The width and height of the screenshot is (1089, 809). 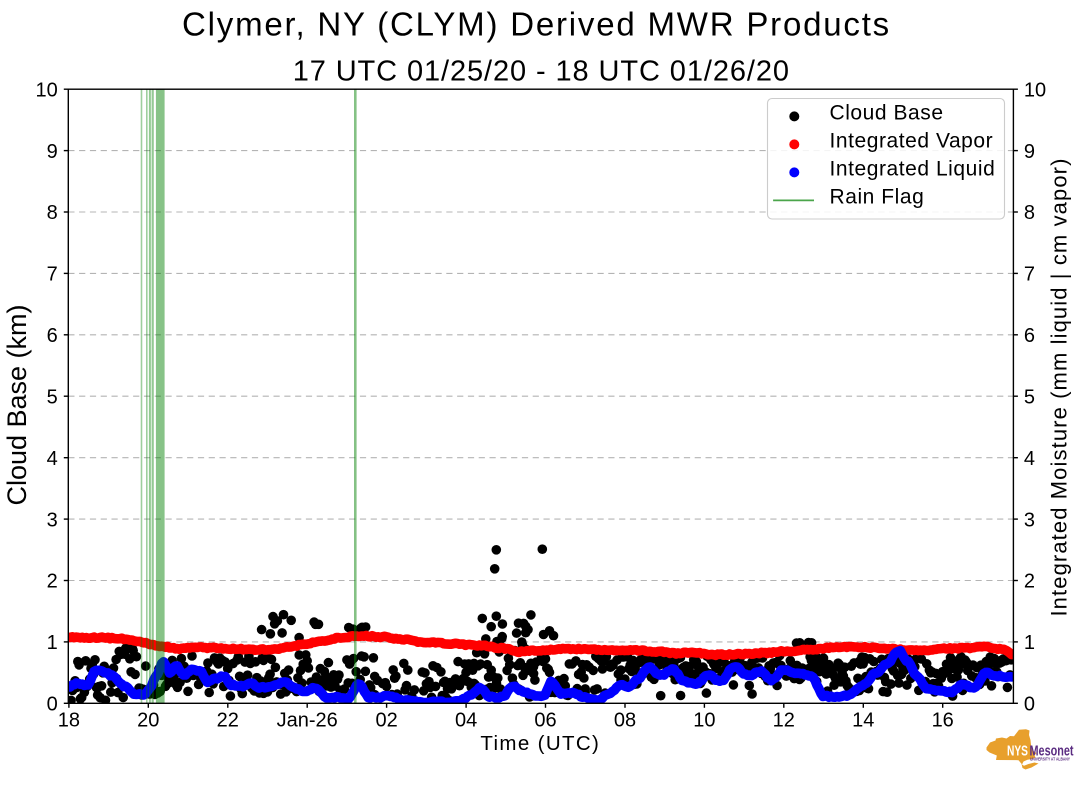 What do you see at coordinates (545, 720) in the screenshot?
I see `svg-text: 06` at bounding box center [545, 720].